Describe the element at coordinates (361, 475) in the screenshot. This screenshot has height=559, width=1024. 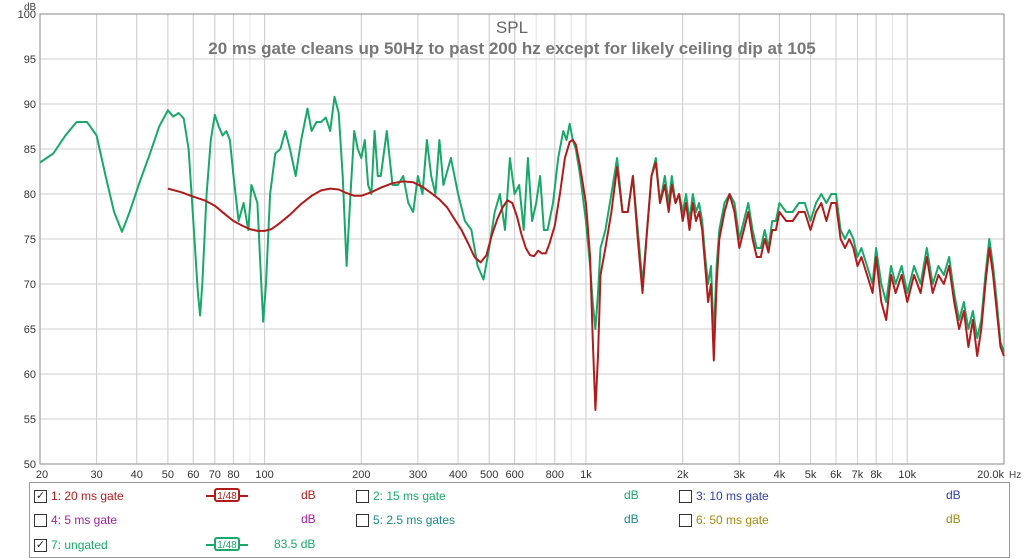
I see `x-tick-label: 200` at that location.